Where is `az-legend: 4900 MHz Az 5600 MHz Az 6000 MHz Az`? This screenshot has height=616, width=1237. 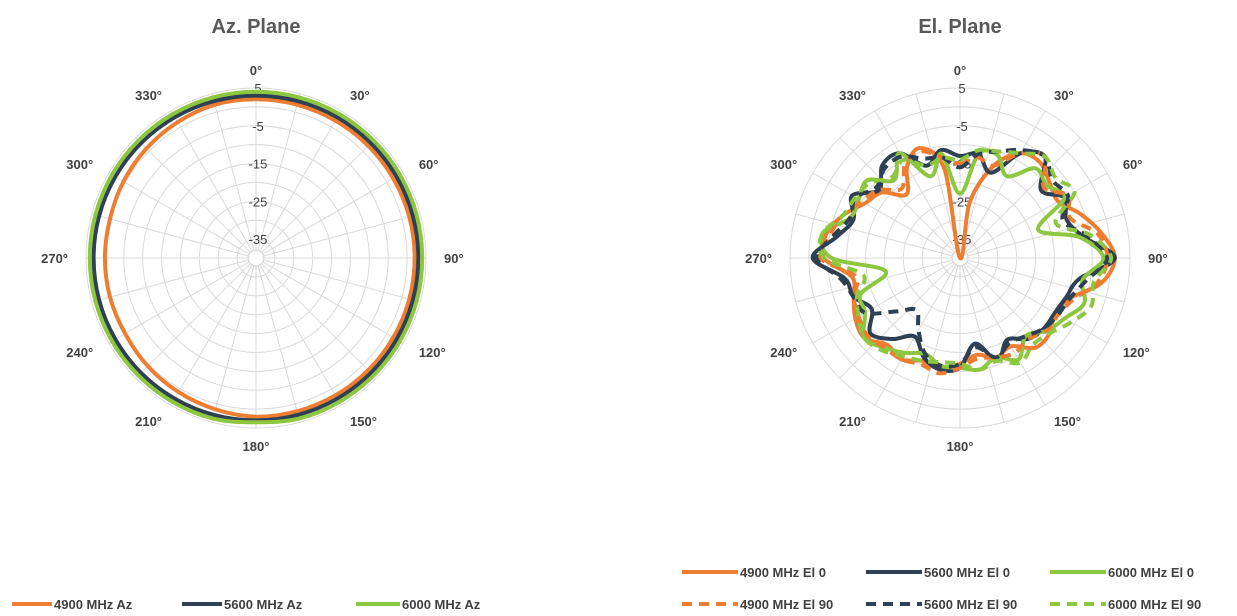 az-legend: 4900 MHz Az 5600 MHz Az 6000 MHz Az is located at coordinates (246, 604).